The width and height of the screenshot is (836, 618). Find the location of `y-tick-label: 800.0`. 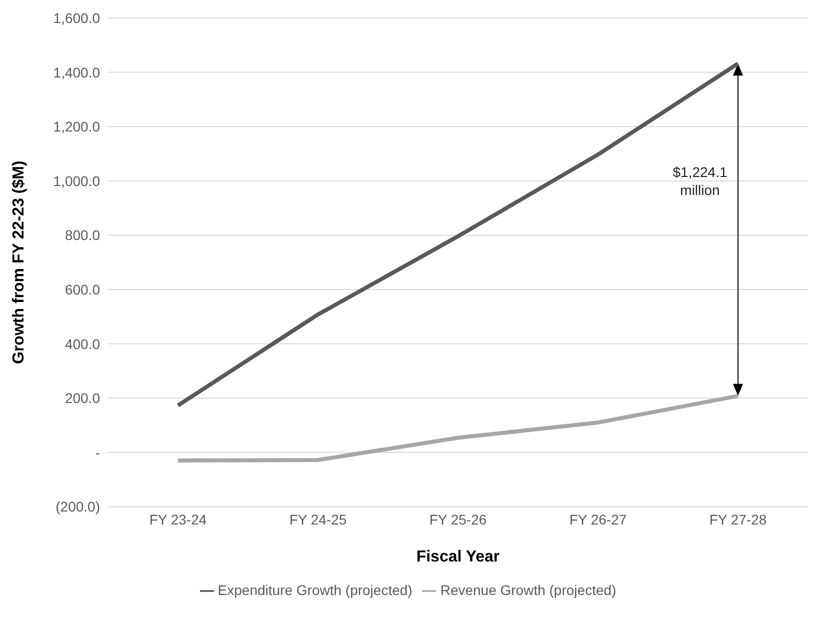

y-tick-label: 800.0 is located at coordinates (82, 235).